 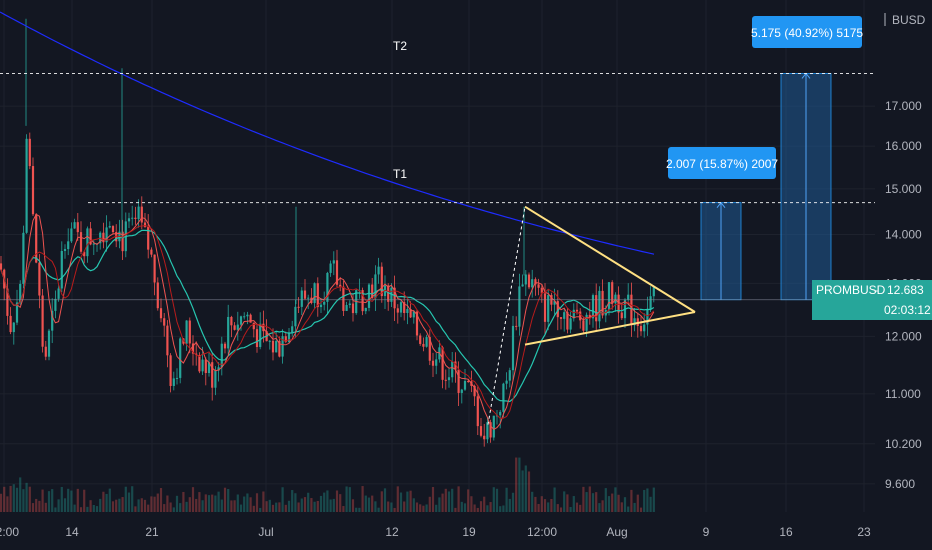 I want to click on triangle-lower-line, so click(x=610, y=328).